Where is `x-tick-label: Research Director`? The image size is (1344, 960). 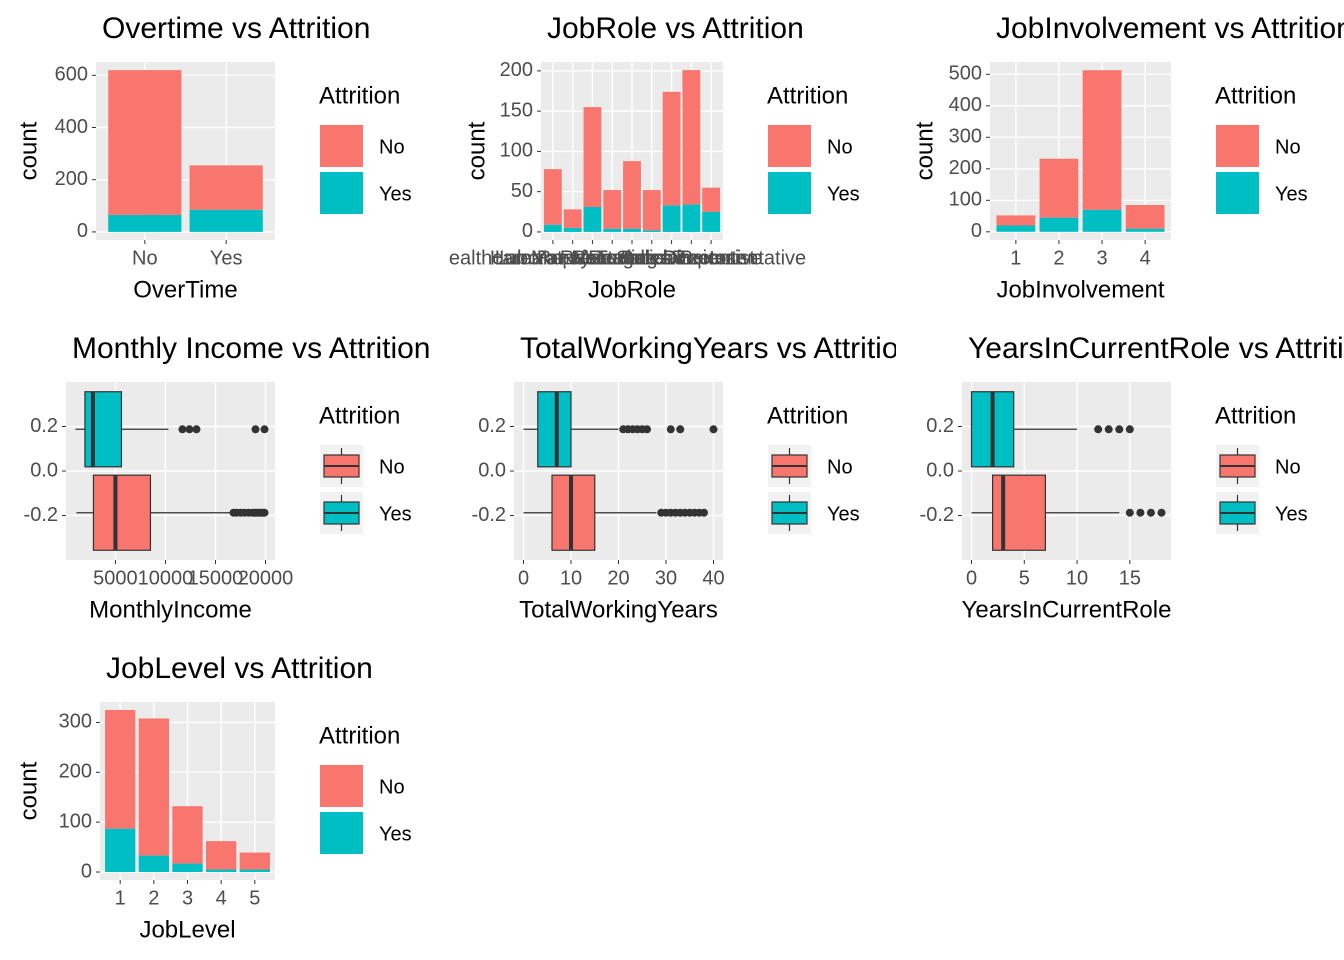 x-tick-label: Research Director is located at coordinates (652, 258).